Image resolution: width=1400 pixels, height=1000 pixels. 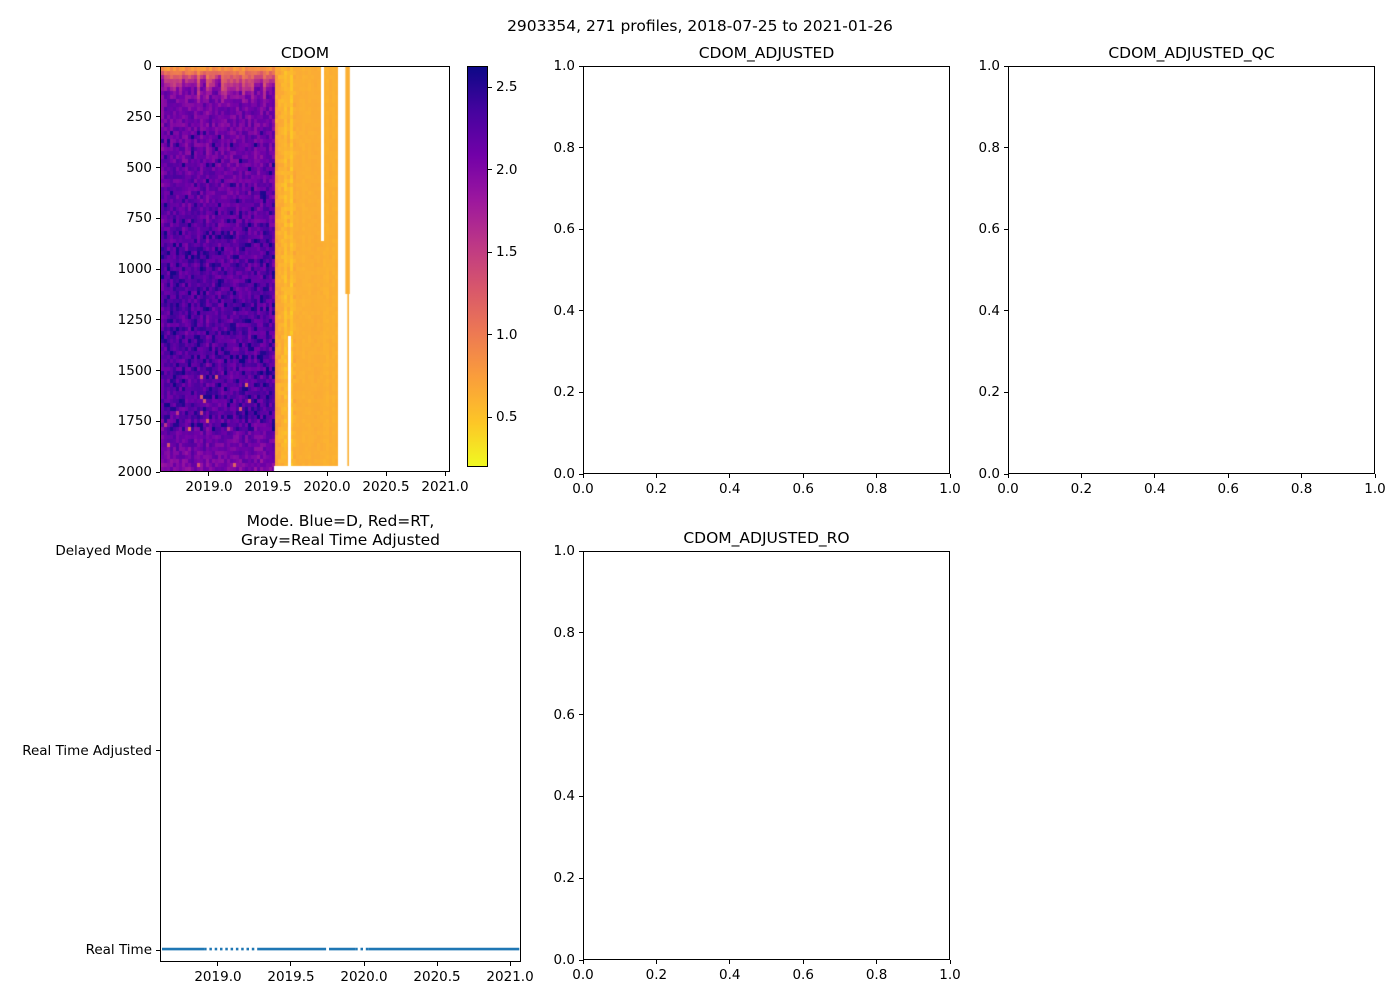 I want to click on cdom-plot-title: CDOM, so click(x=305, y=53).